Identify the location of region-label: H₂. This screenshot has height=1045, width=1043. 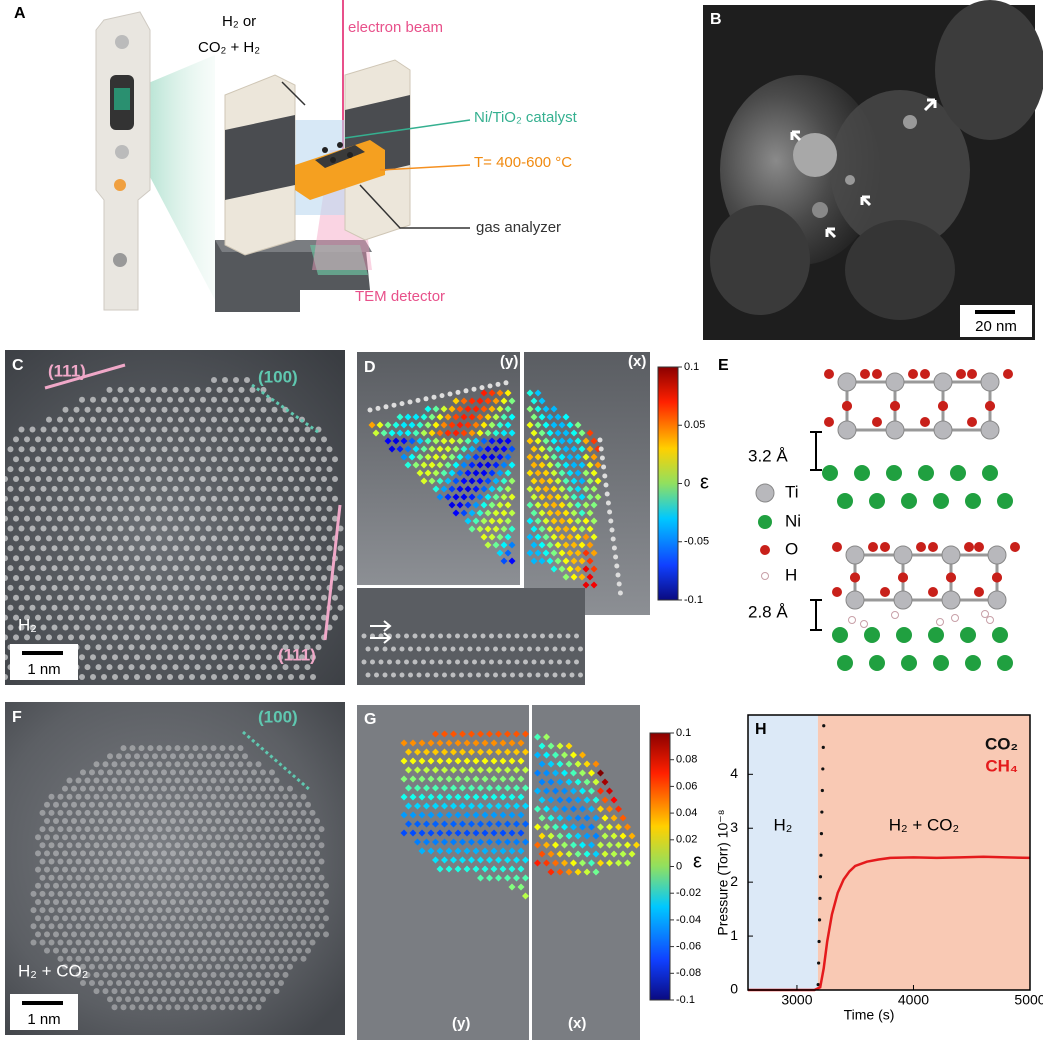
(783, 824).